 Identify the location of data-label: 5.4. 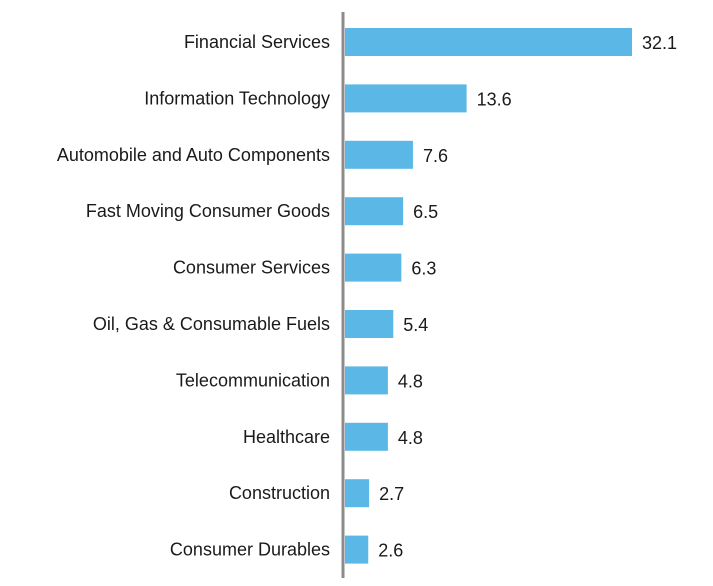
(415, 325).